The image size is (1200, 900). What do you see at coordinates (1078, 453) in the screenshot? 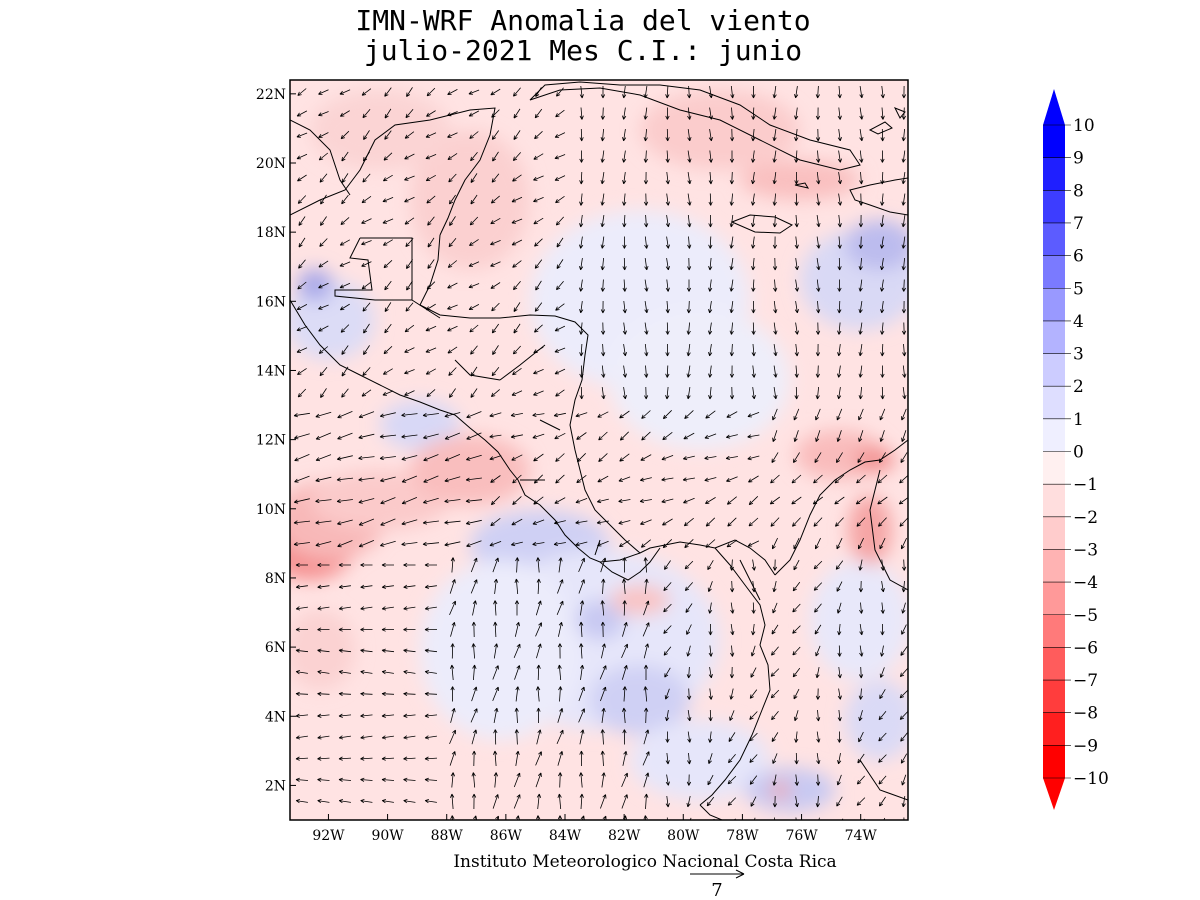
I see `colorbar-label: 0` at bounding box center [1078, 453].